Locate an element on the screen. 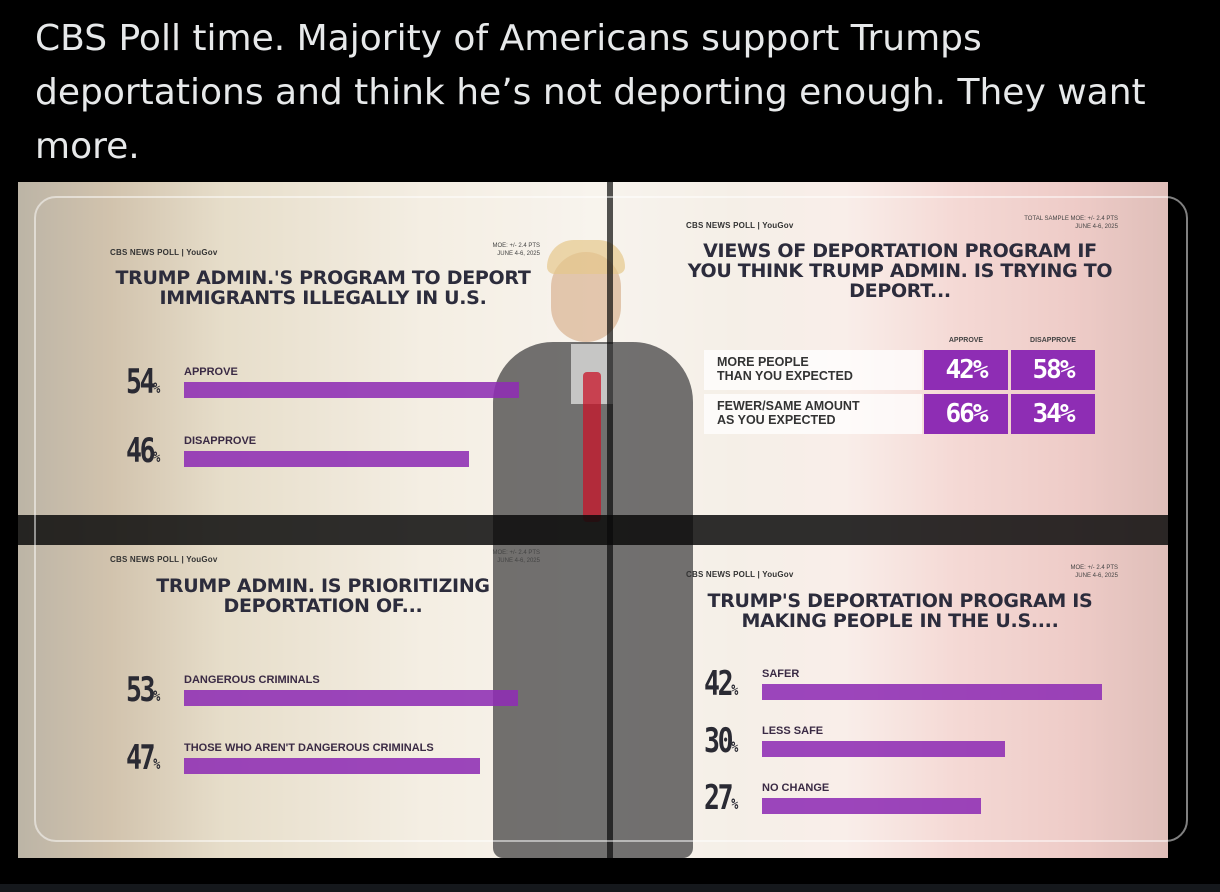 This screenshot has height=892, width=1220. value-label: 54% is located at coordinates (143, 382).